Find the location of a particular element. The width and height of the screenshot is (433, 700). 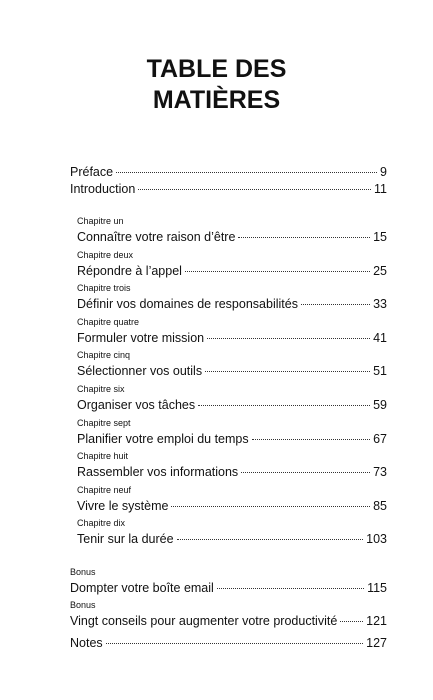

page-number: 115 is located at coordinates (377, 588).